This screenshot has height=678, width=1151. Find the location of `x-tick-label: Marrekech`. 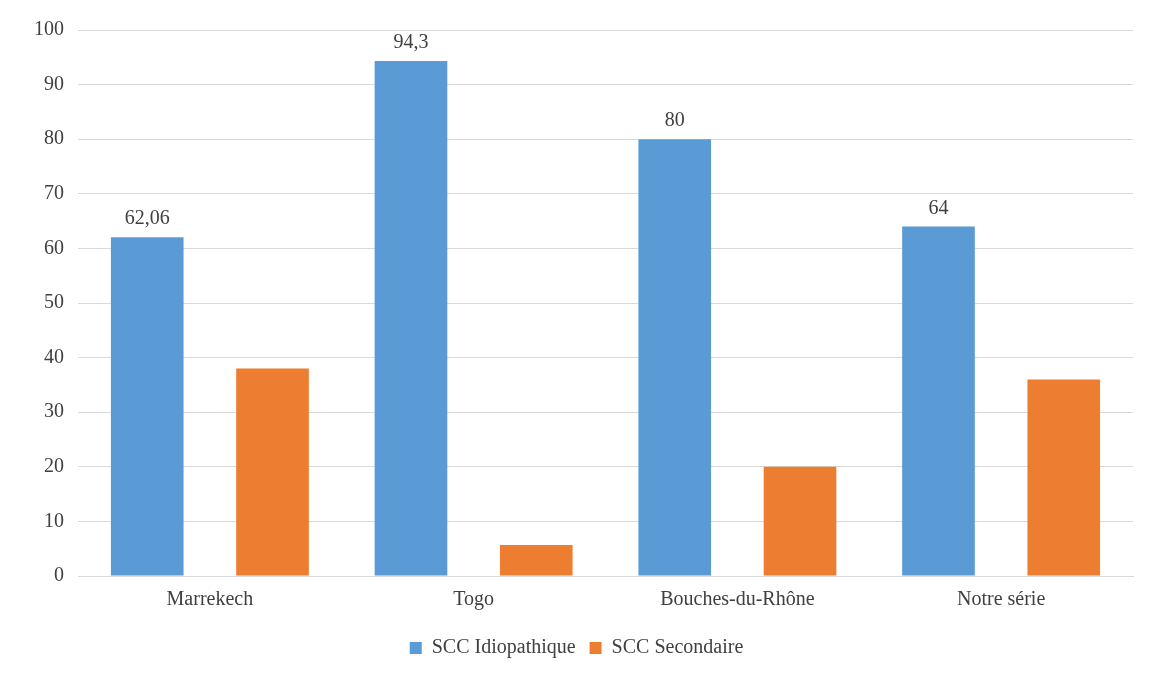

x-tick-label: Marrekech is located at coordinates (210, 598).